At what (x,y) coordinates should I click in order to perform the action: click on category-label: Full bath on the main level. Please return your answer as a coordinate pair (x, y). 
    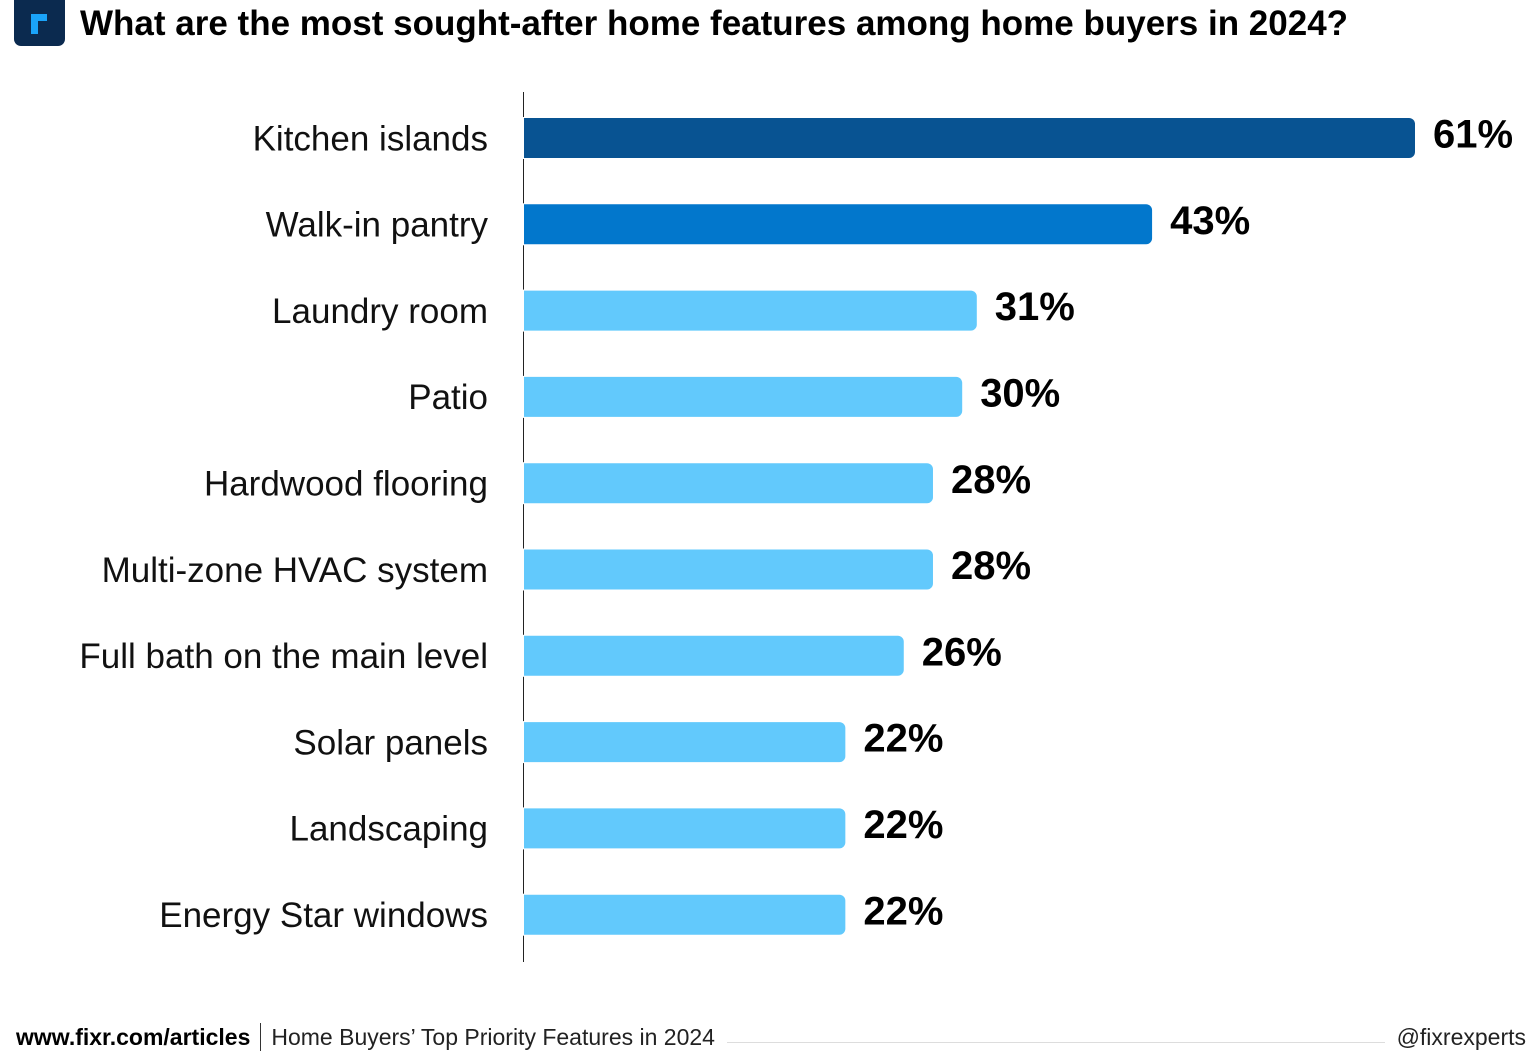
    Looking at the image, I should click on (283, 656).